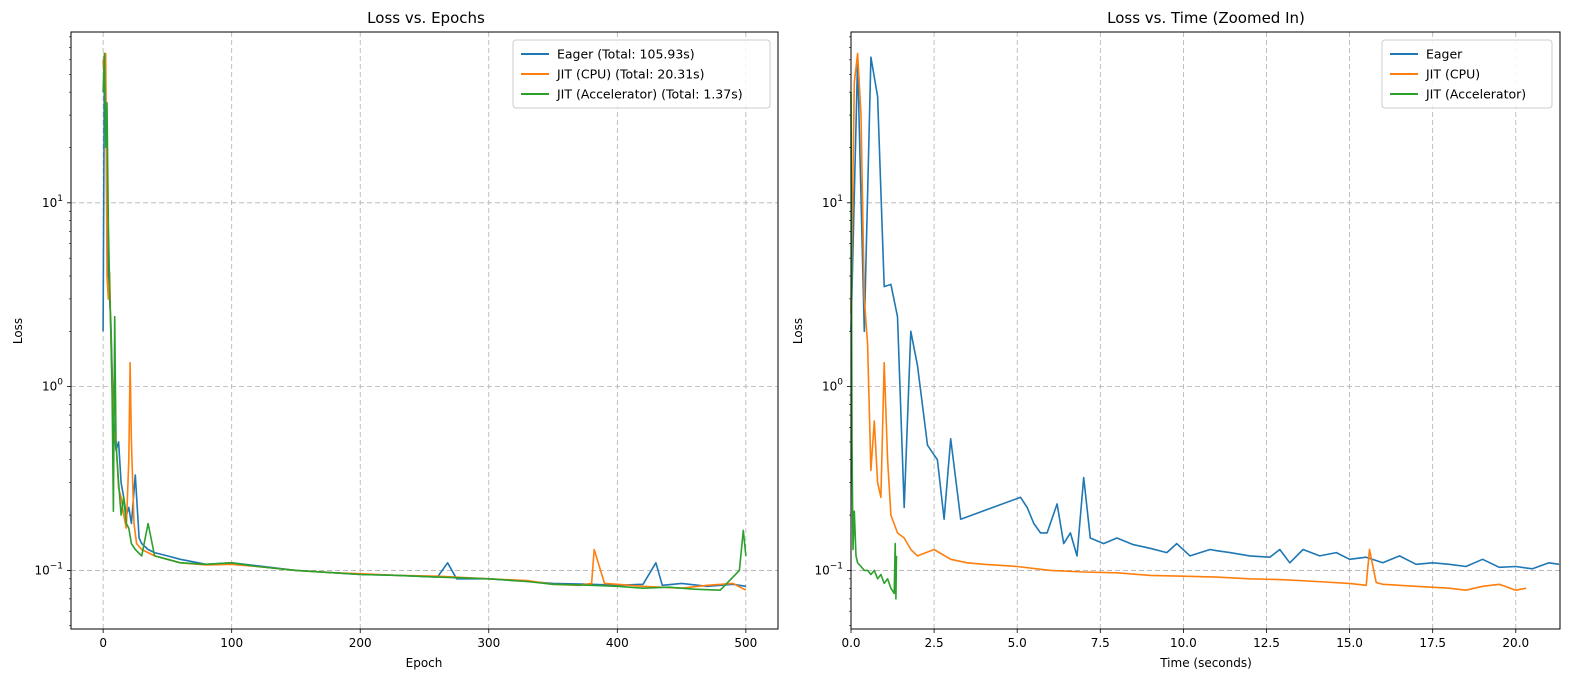 This screenshot has height=690, width=1589. What do you see at coordinates (1452, 74) in the screenshot?
I see `time-legend-label: JIT (CPU)` at bounding box center [1452, 74].